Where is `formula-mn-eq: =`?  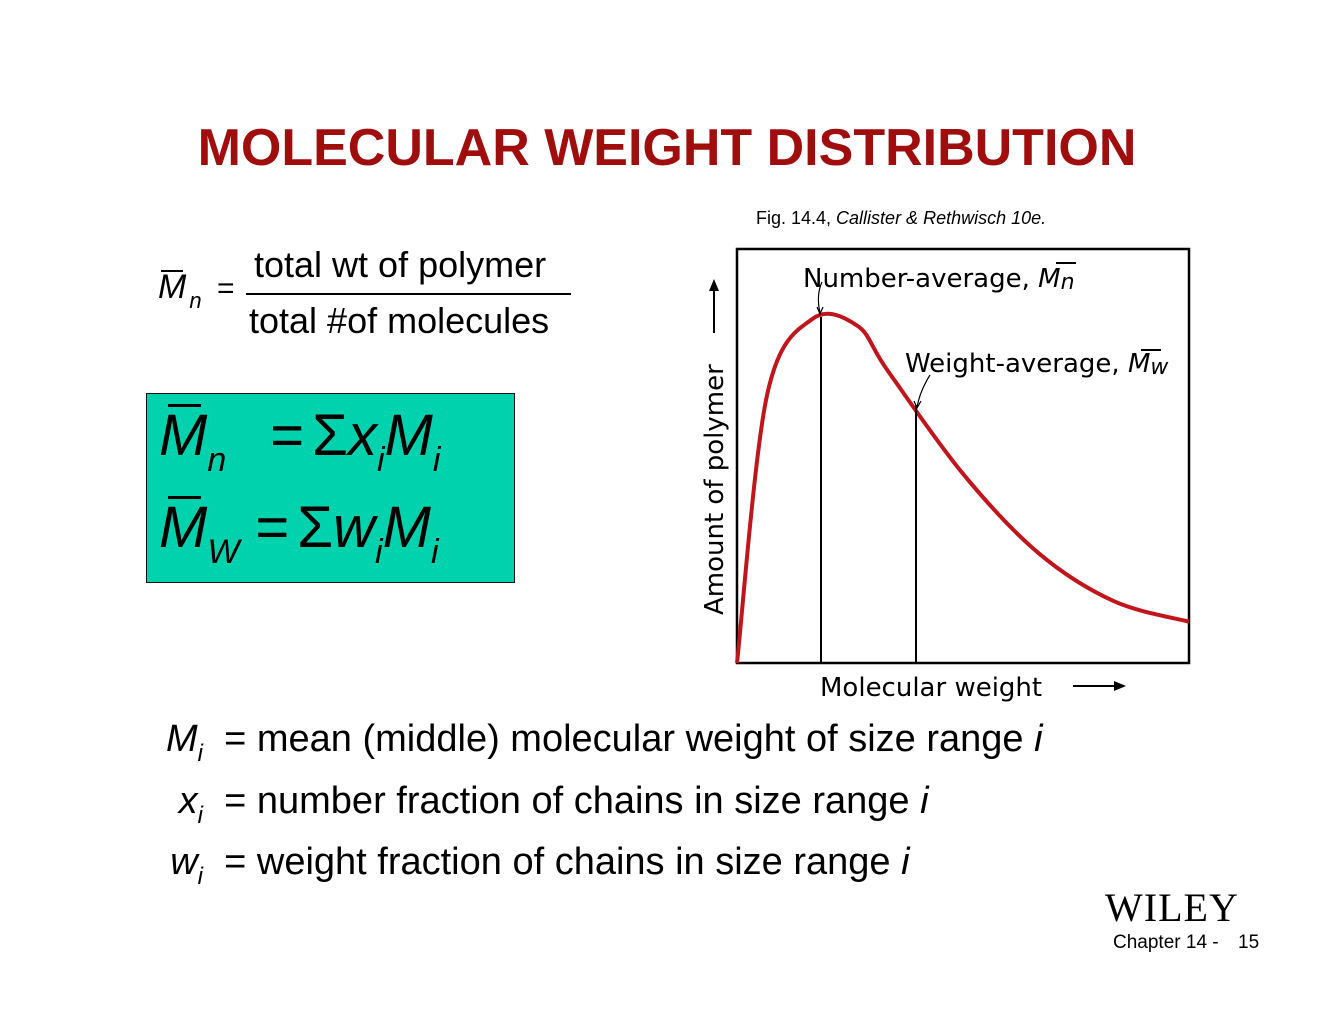
formula-mn-eq: = is located at coordinates (287, 435).